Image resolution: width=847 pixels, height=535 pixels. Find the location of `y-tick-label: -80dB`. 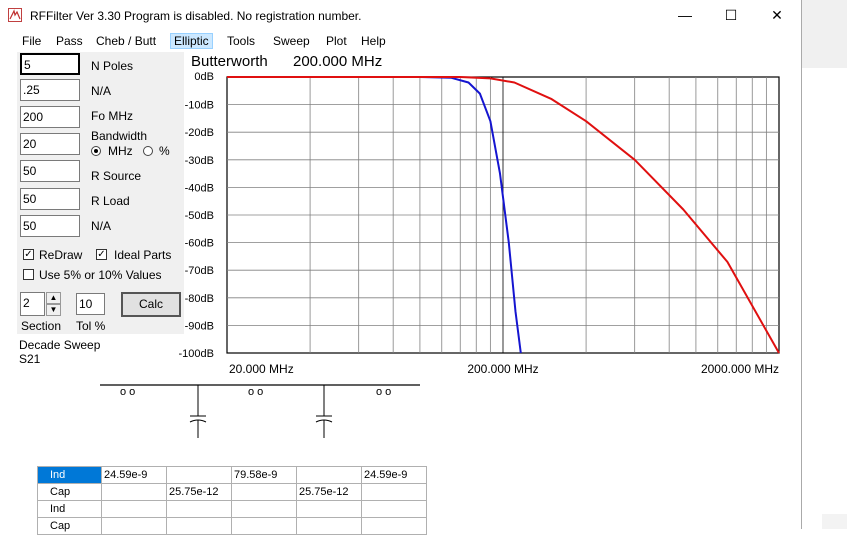

y-tick-label: -80dB is located at coordinates (199, 299).